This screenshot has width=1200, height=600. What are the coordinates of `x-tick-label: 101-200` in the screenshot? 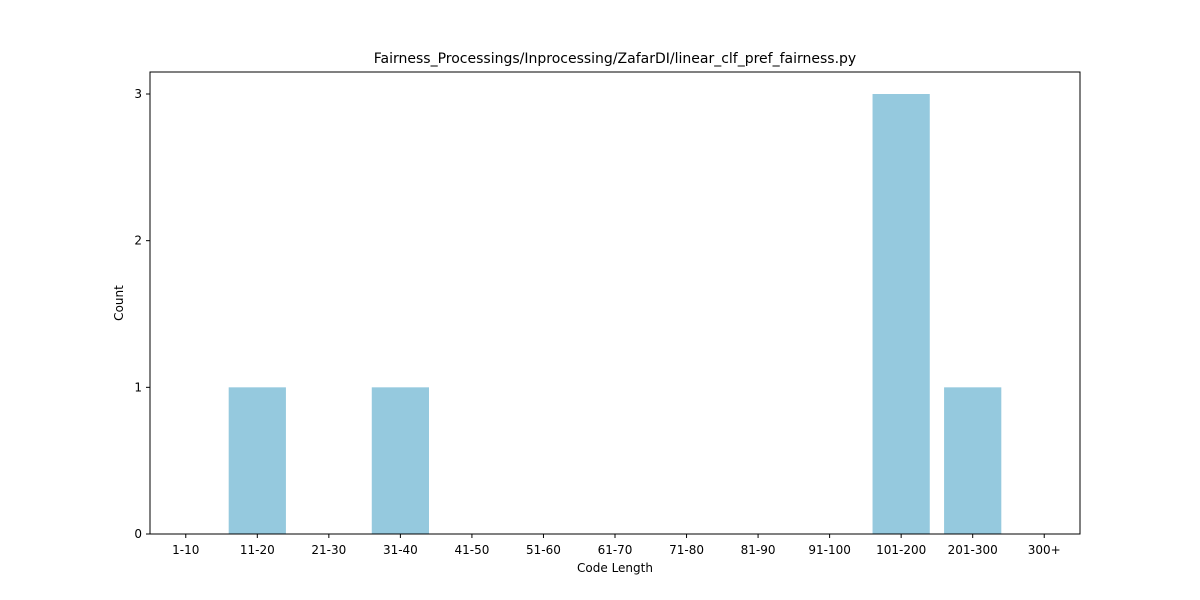 It's located at (901, 550).